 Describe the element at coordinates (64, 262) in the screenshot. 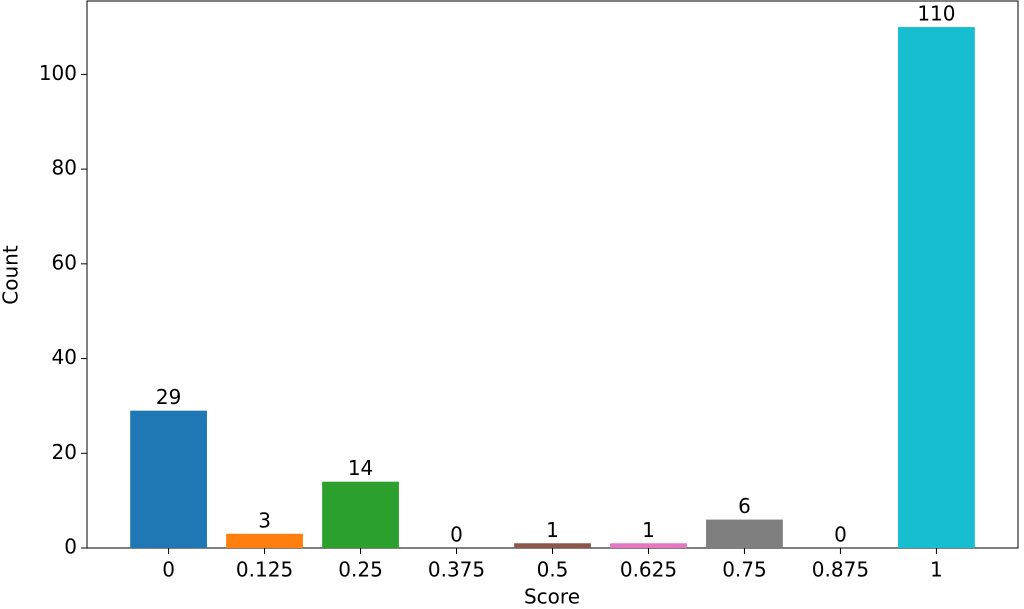

I see `y-tick-label: 60` at that location.